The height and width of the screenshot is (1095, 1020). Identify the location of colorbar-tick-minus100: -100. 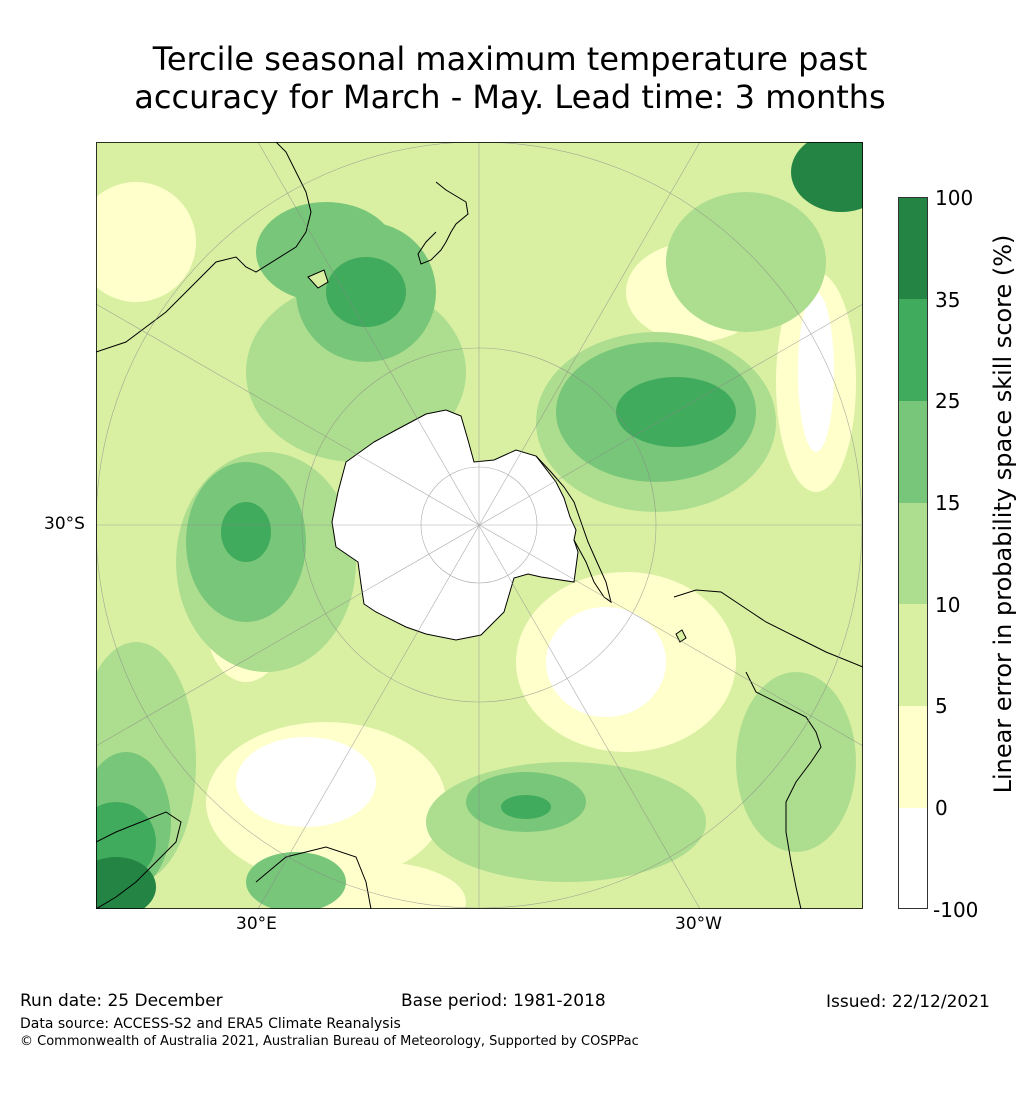
(956, 910).